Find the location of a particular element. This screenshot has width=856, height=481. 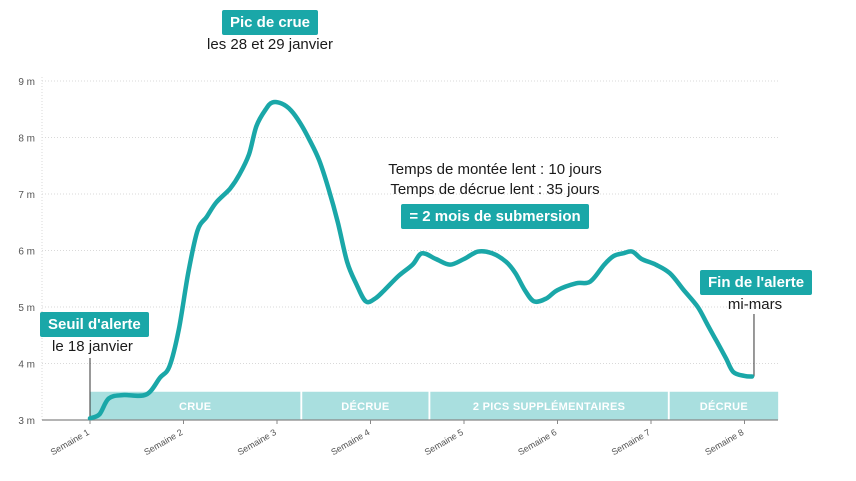

end-callout: Fin de l'alerte mi-mars is located at coordinates (756, 292).